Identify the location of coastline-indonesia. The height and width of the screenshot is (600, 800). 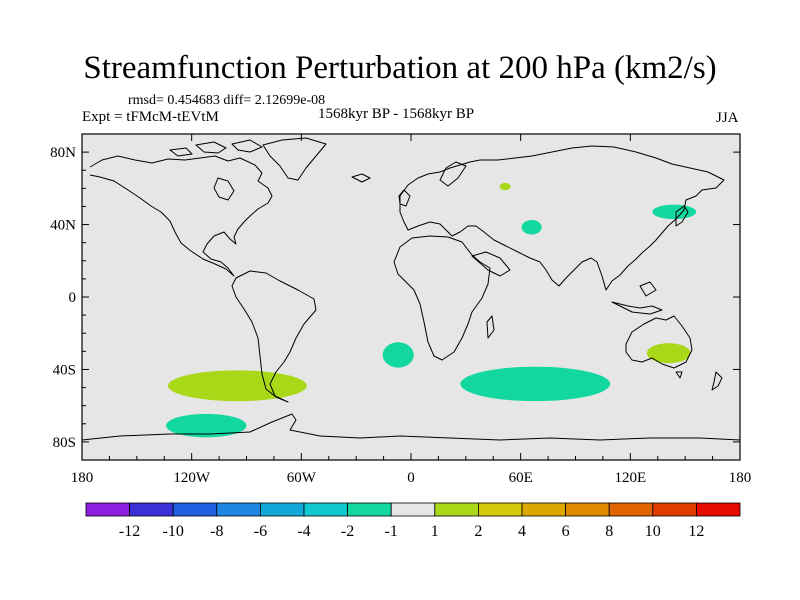
(637, 298).